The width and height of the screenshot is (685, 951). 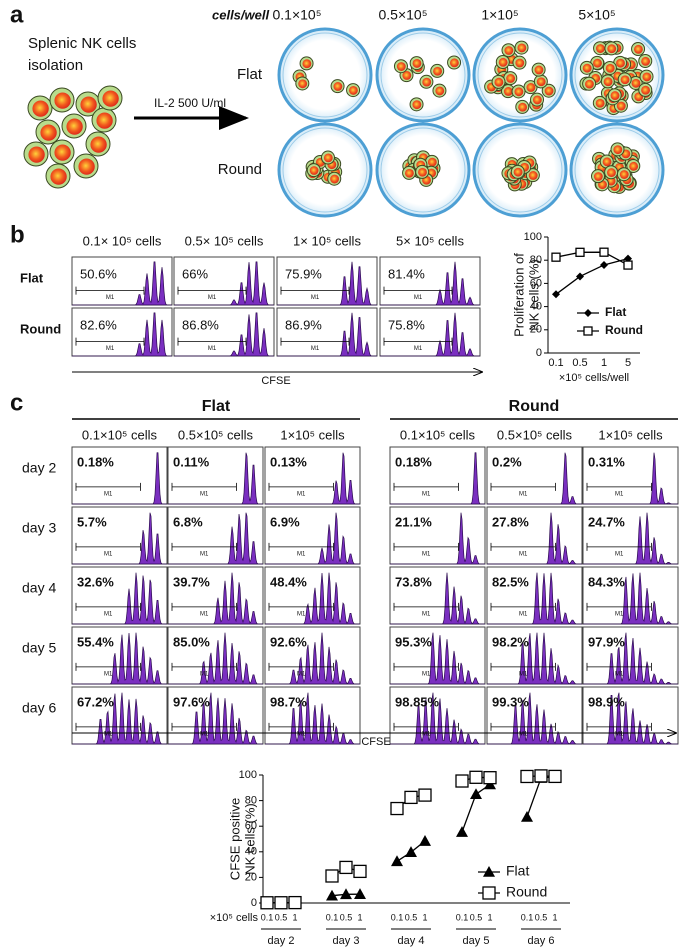 What do you see at coordinates (510, 521) in the screenshot?
I see `percent-label: 27.8%` at bounding box center [510, 521].